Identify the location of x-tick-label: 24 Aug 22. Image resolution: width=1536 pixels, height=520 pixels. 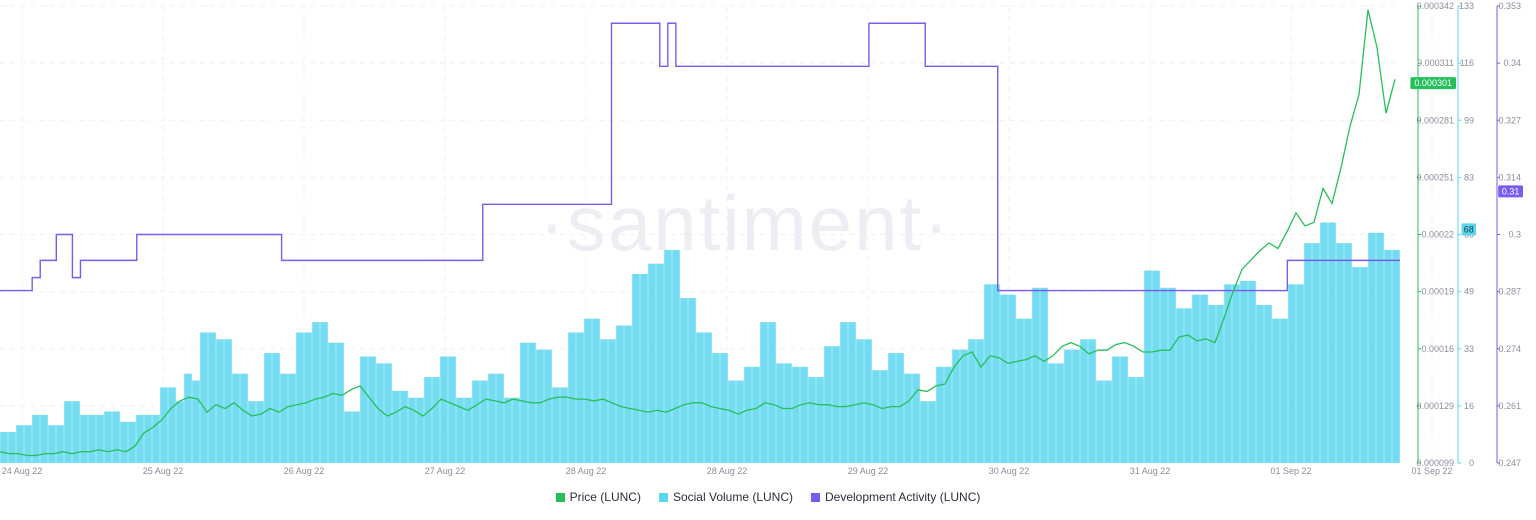
(22, 471).